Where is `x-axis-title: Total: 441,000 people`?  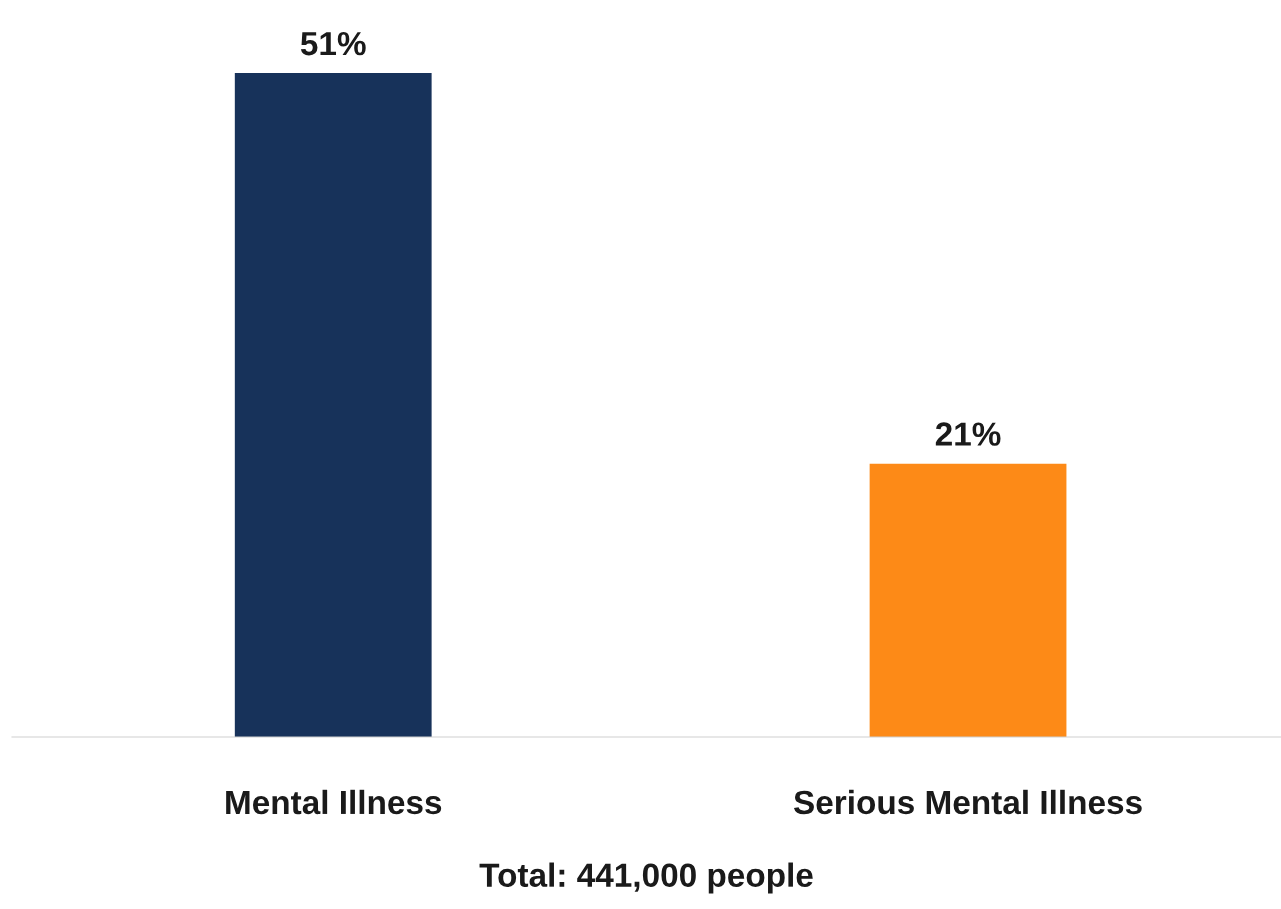 x-axis-title: Total: 441,000 people is located at coordinates (646, 878).